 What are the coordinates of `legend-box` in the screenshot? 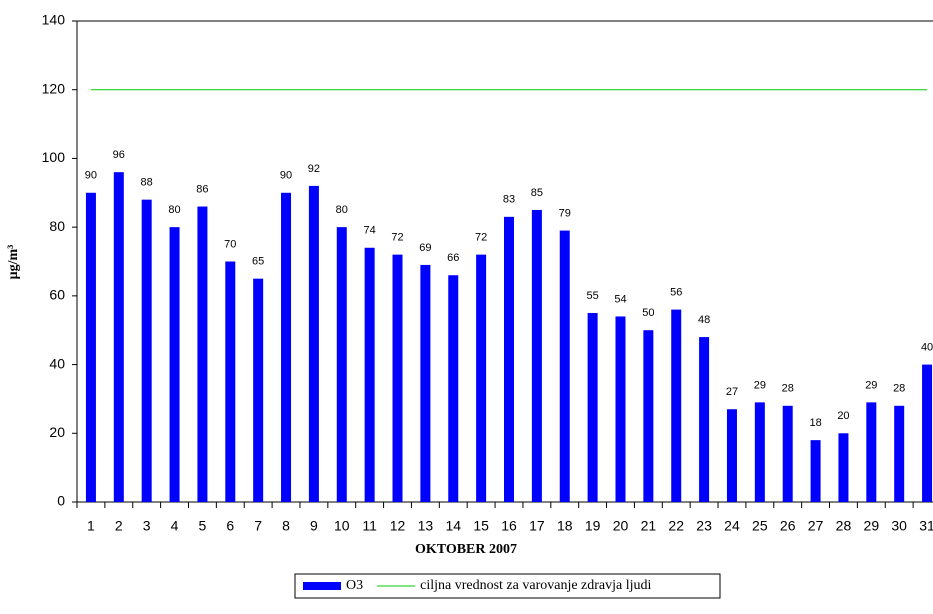 It's located at (507, 586).